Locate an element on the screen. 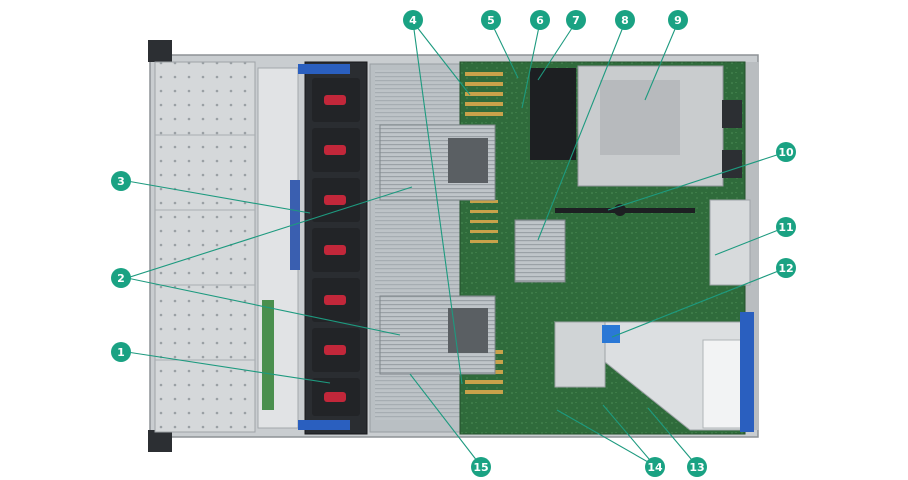  callout-14-label: 14 is located at coordinates (655, 467).